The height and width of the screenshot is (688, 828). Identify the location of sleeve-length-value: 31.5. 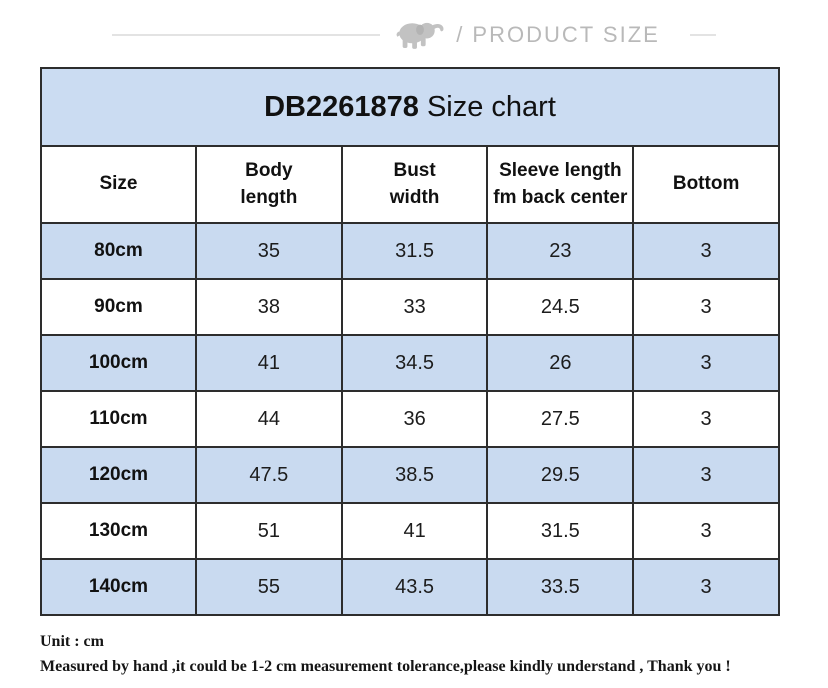
(560, 531).